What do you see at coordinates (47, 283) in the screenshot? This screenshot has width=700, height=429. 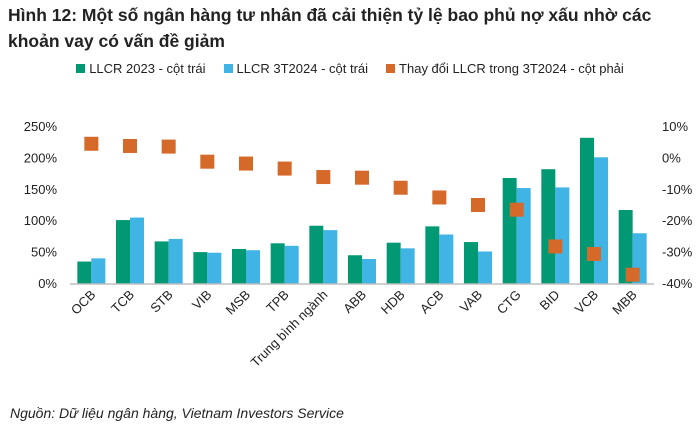 I see `left-tick-label: 0%` at bounding box center [47, 283].